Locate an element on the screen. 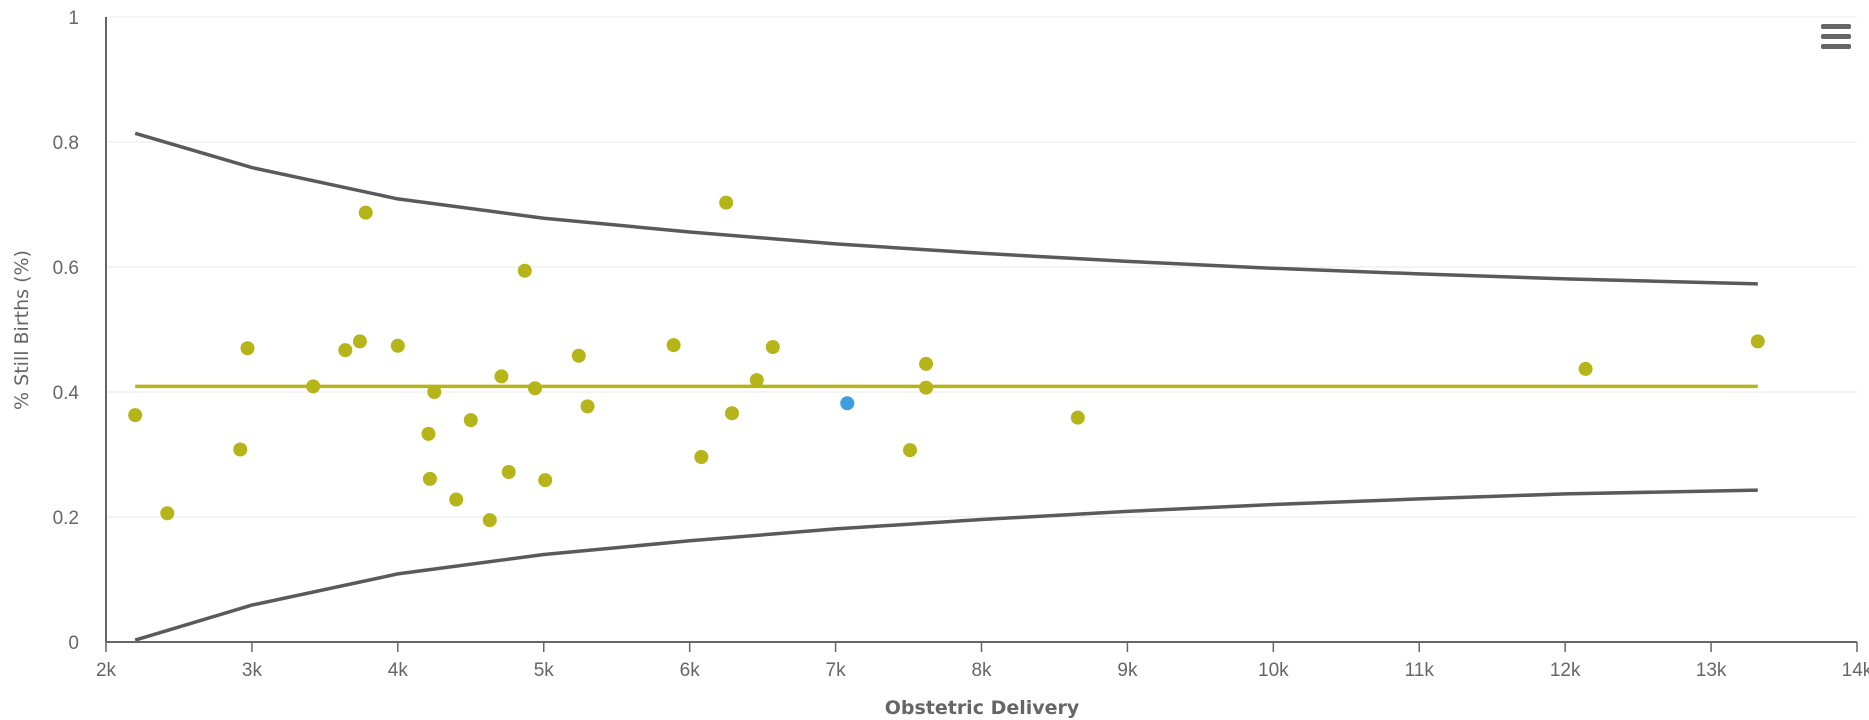 Image resolution: width=1869 pixels, height=720 pixels. x-tick-label: 9k is located at coordinates (1127, 670).